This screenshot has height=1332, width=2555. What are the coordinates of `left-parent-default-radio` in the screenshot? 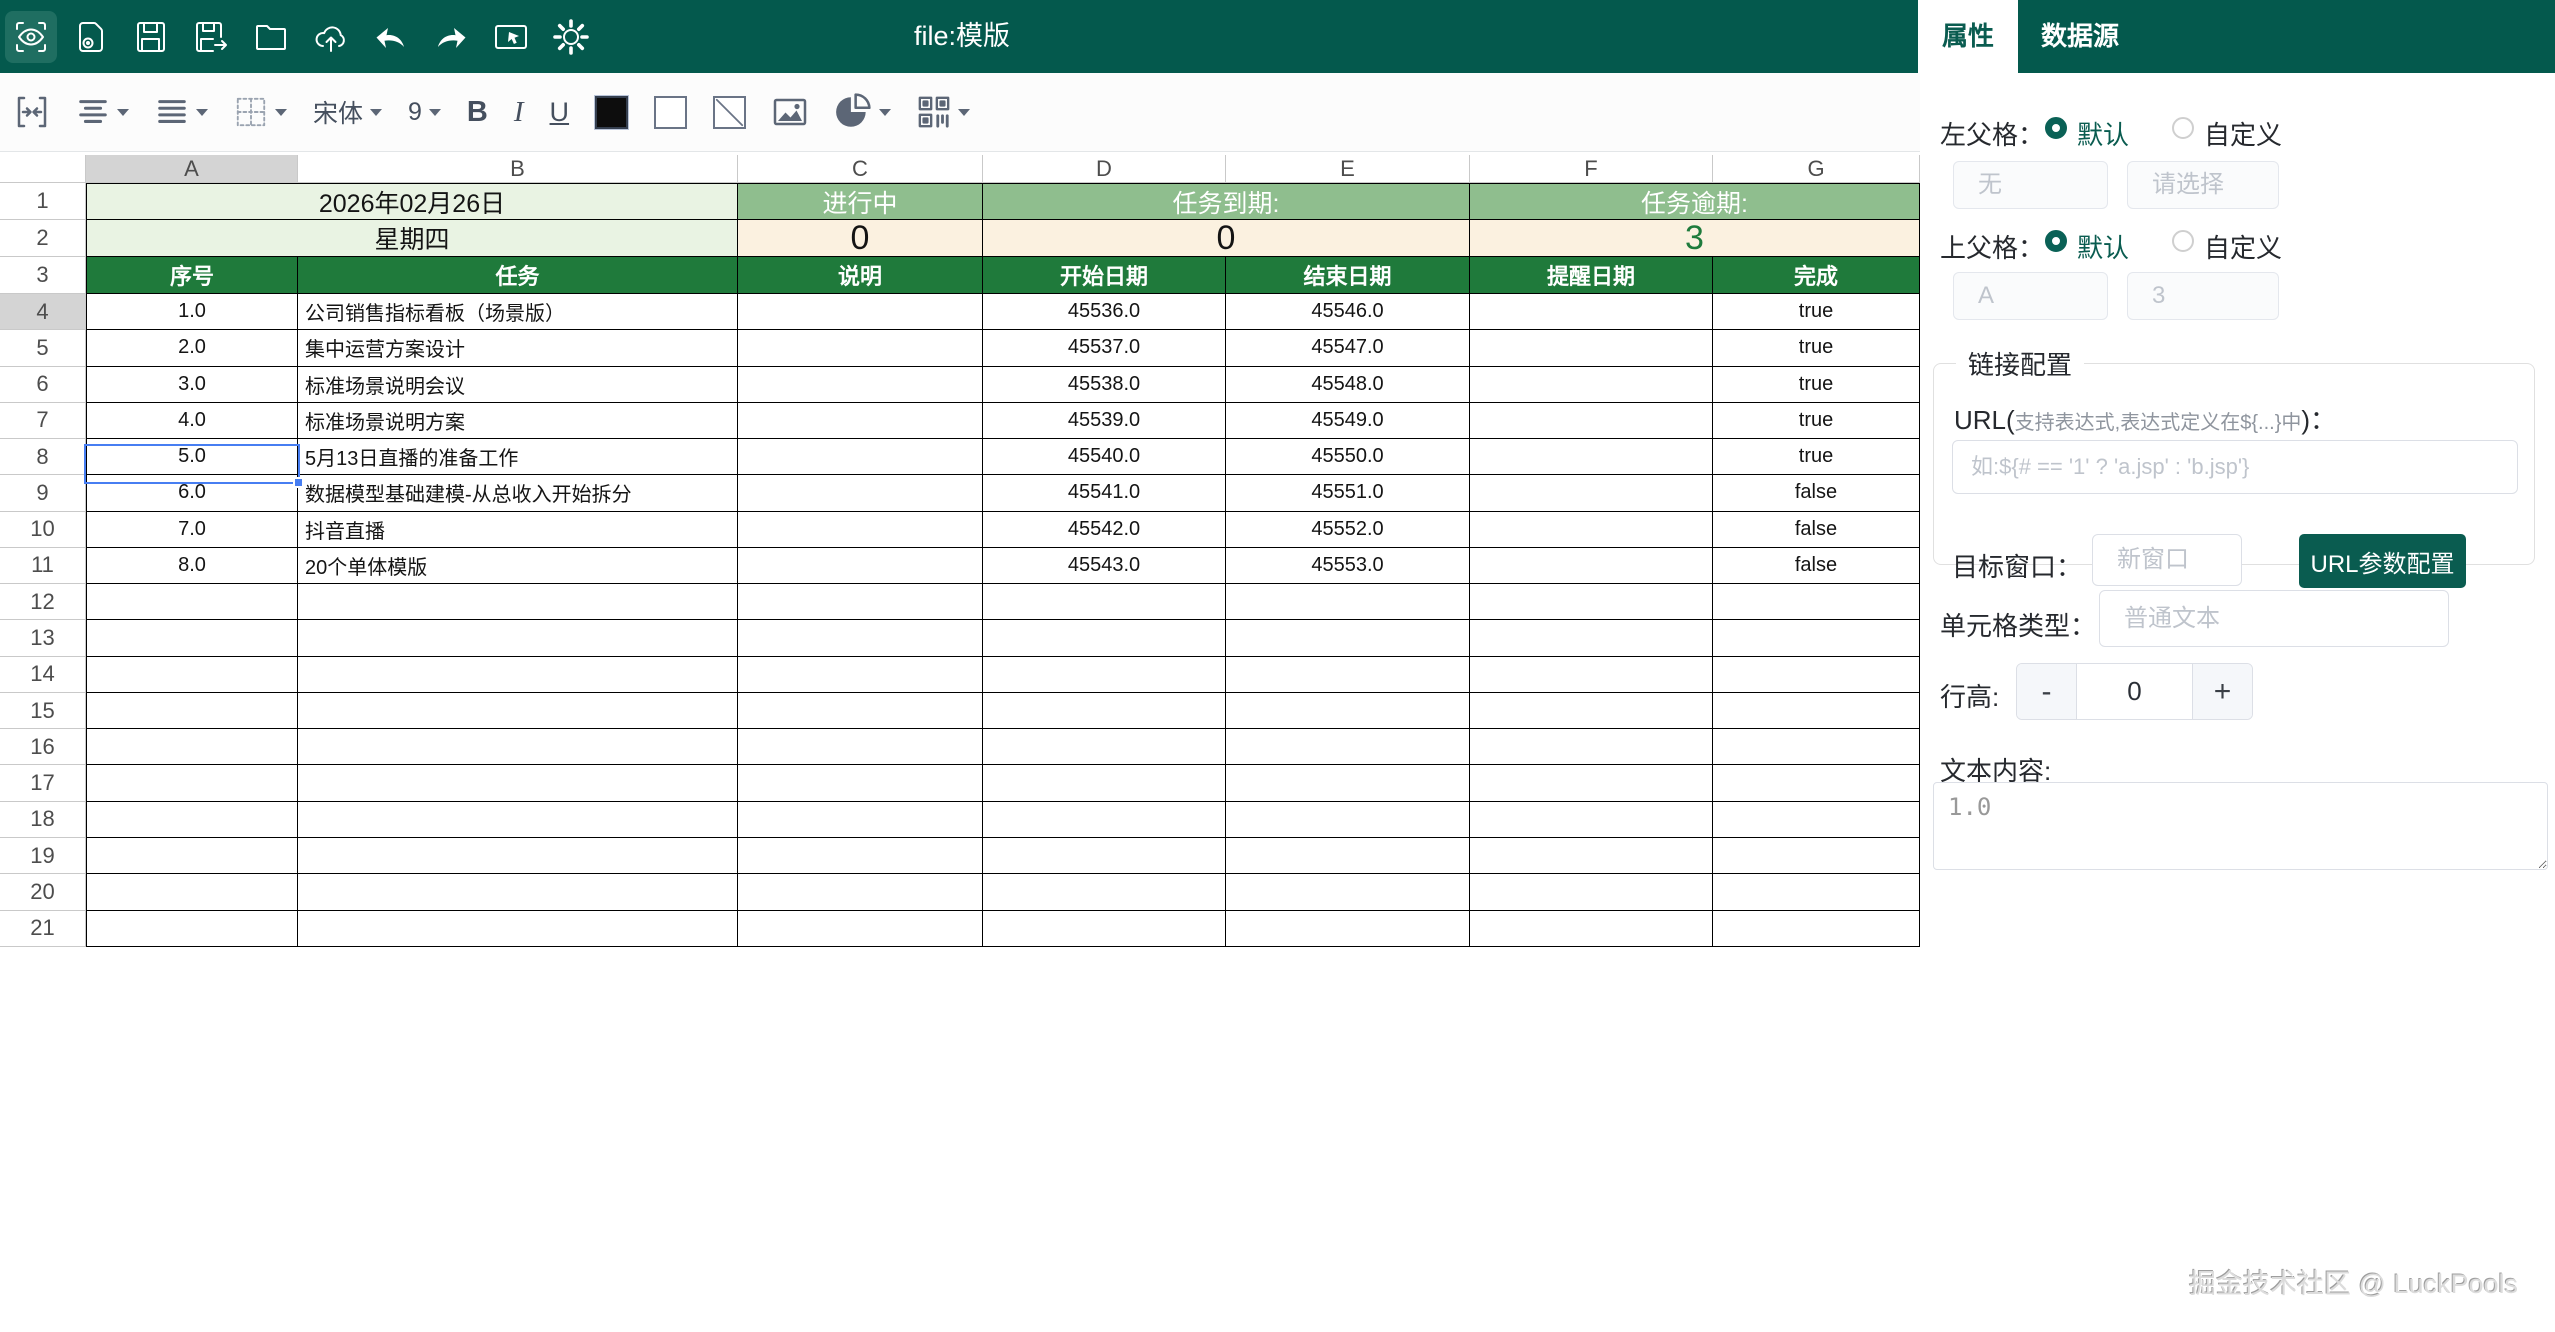 It's located at (2056, 128).